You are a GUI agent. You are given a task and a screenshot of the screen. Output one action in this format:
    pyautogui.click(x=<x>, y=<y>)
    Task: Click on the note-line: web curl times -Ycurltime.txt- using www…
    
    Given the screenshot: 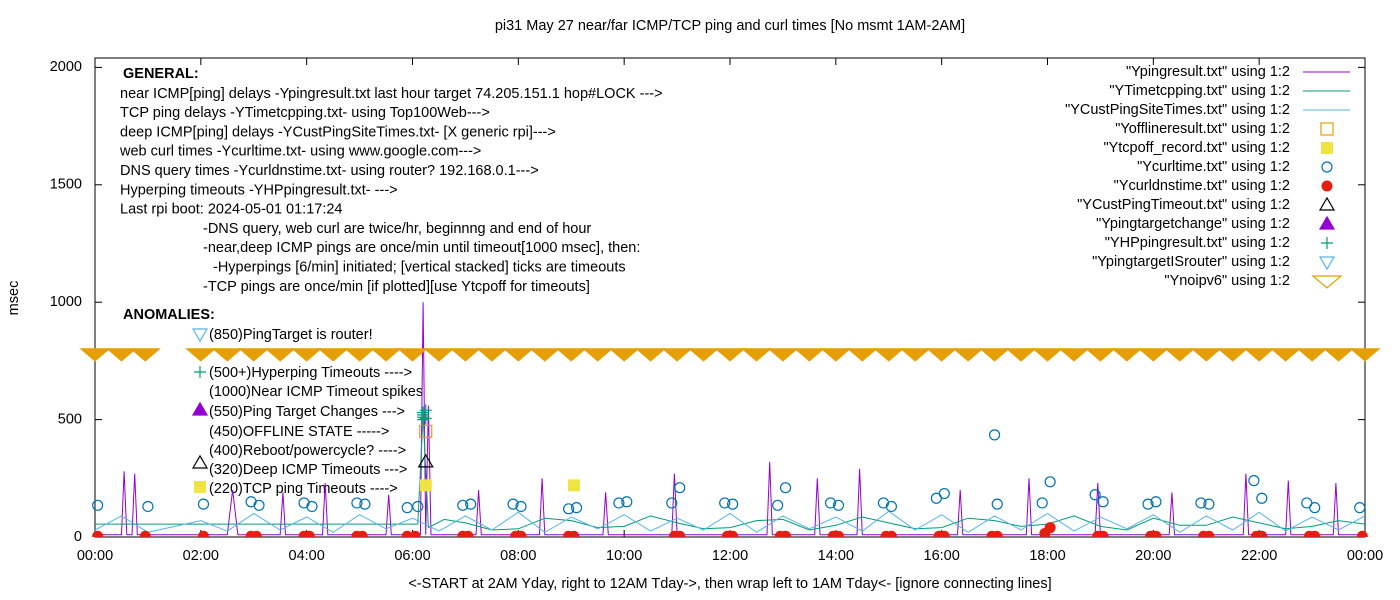 What is the action you would take?
    pyautogui.click(x=300, y=152)
    